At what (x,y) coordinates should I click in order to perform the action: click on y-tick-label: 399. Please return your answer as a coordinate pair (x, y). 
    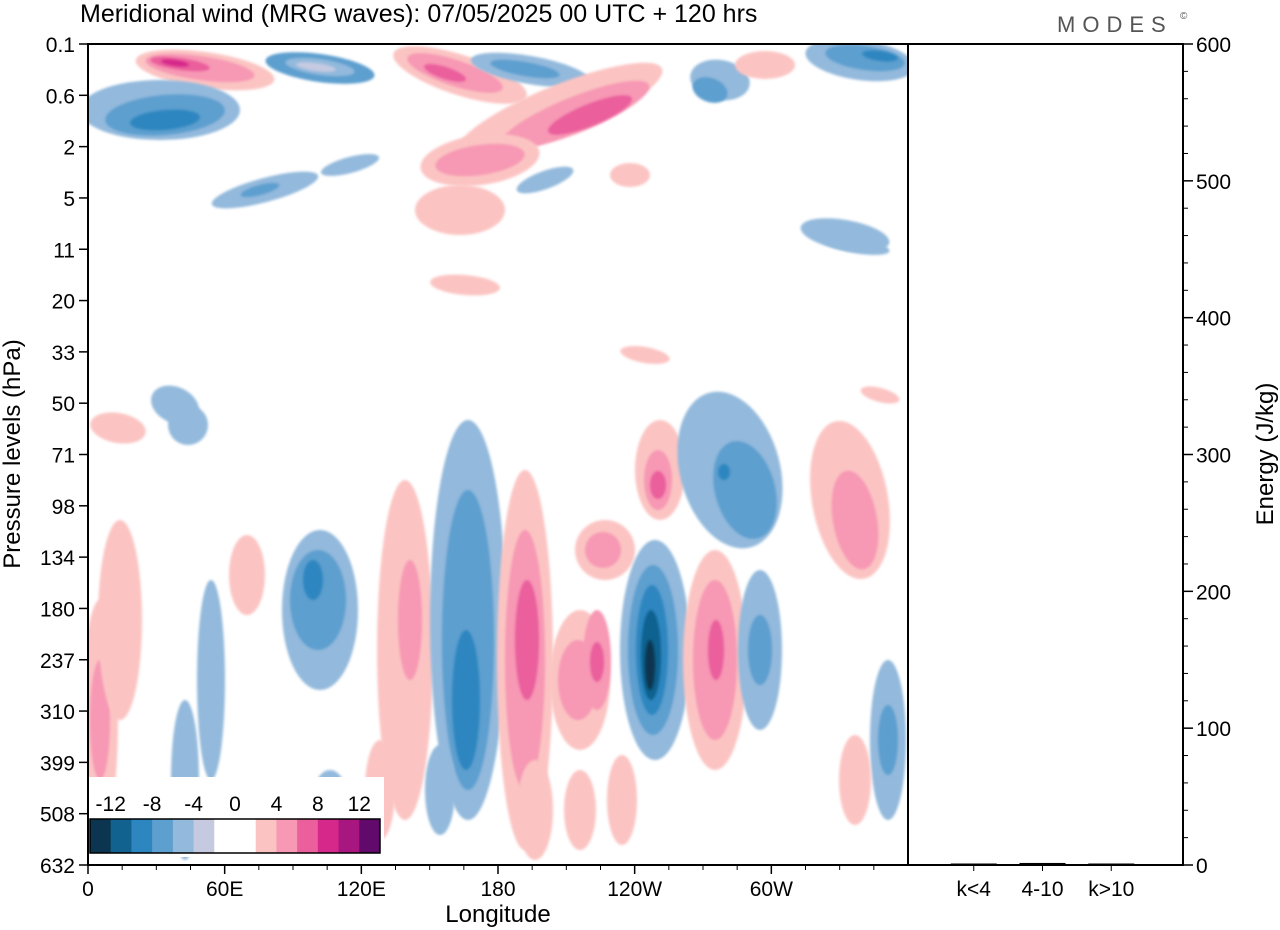
    Looking at the image, I should click on (57, 763).